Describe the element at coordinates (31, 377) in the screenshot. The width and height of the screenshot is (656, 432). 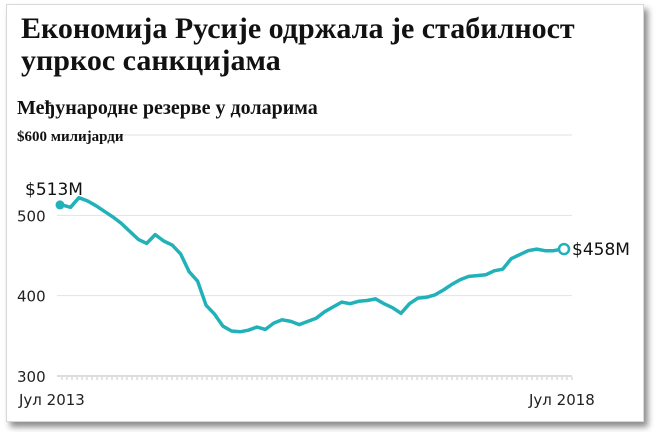
I see `y-tick-label-300: 300` at that location.